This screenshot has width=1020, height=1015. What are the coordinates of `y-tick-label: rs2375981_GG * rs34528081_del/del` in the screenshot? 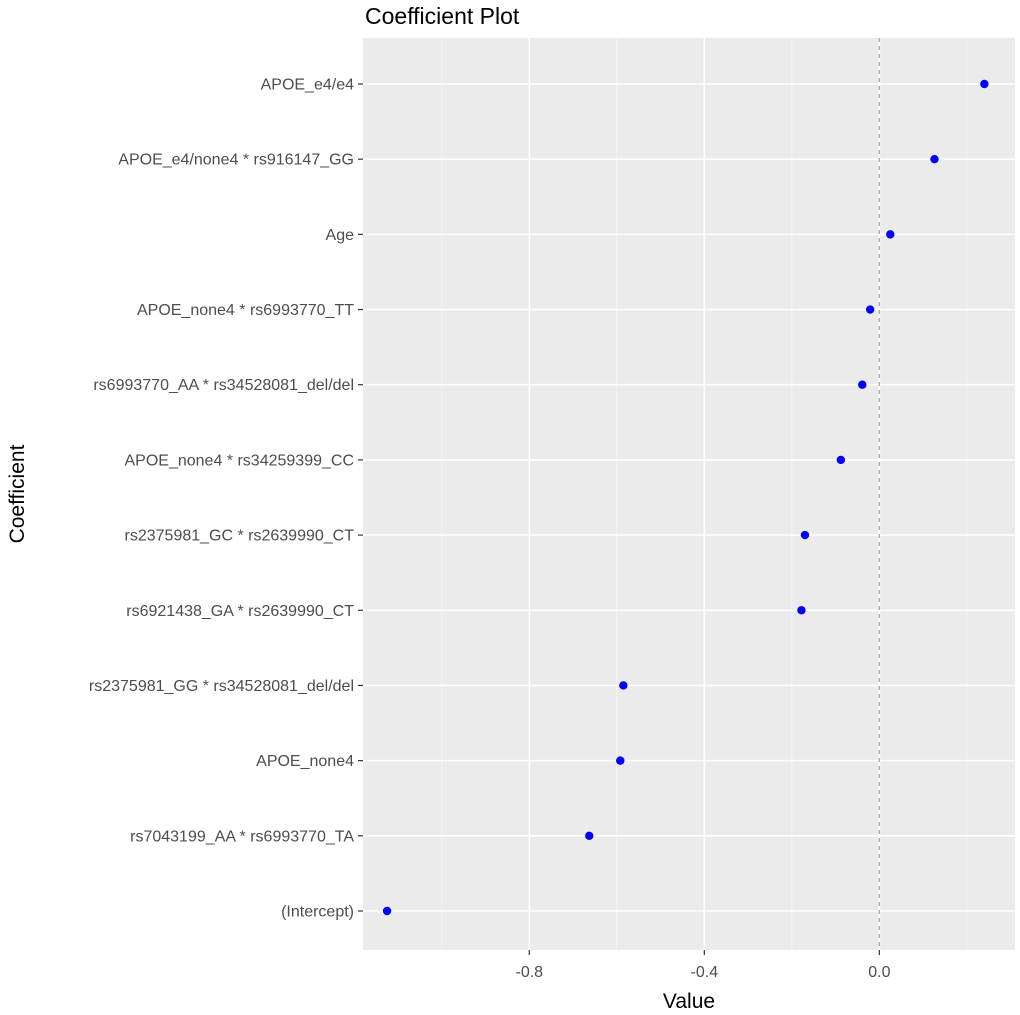 It's located at (221, 686).